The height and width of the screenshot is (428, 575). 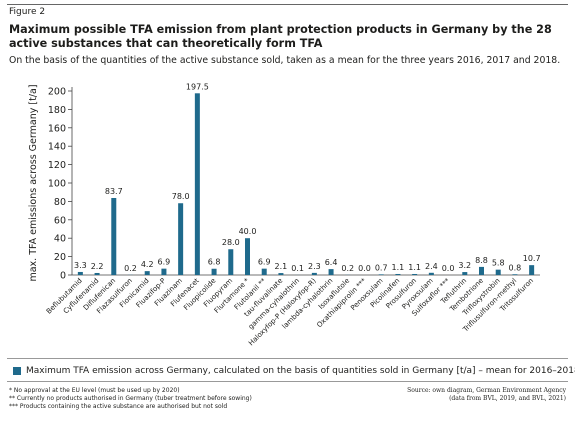 What do you see at coordinates (60, 257) in the screenshot?
I see `y-tick-label: 20` at bounding box center [60, 257].